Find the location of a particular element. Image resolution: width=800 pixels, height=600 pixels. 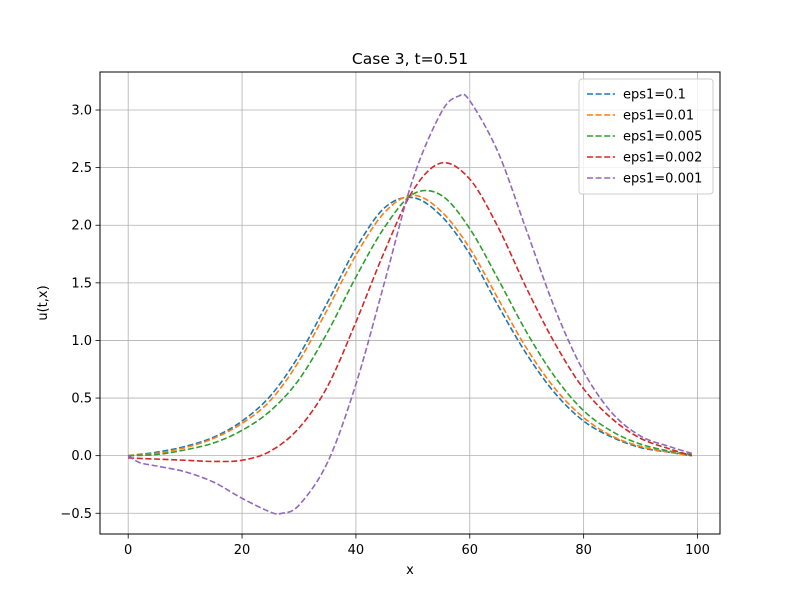

legend-label: eps1=0.005 is located at coordinates (662, 137).